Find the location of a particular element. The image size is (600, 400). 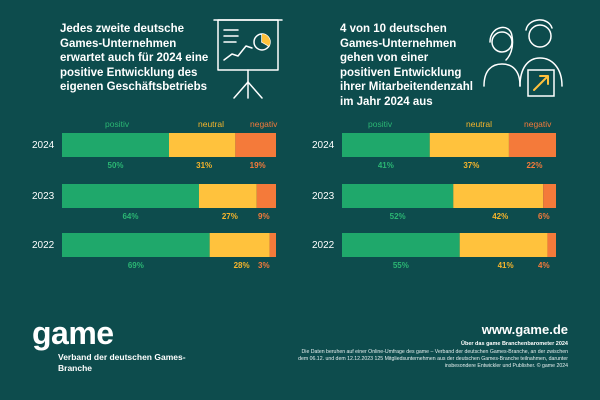

data-label-2022-negativ: 3% is located at coordinates (264, 265).